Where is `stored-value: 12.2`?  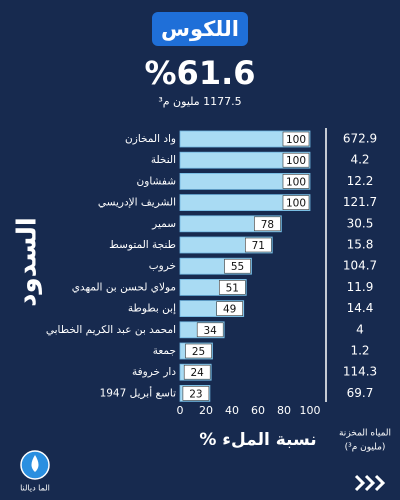
stored-value: 12.2 is located at coordinates (360, 181).